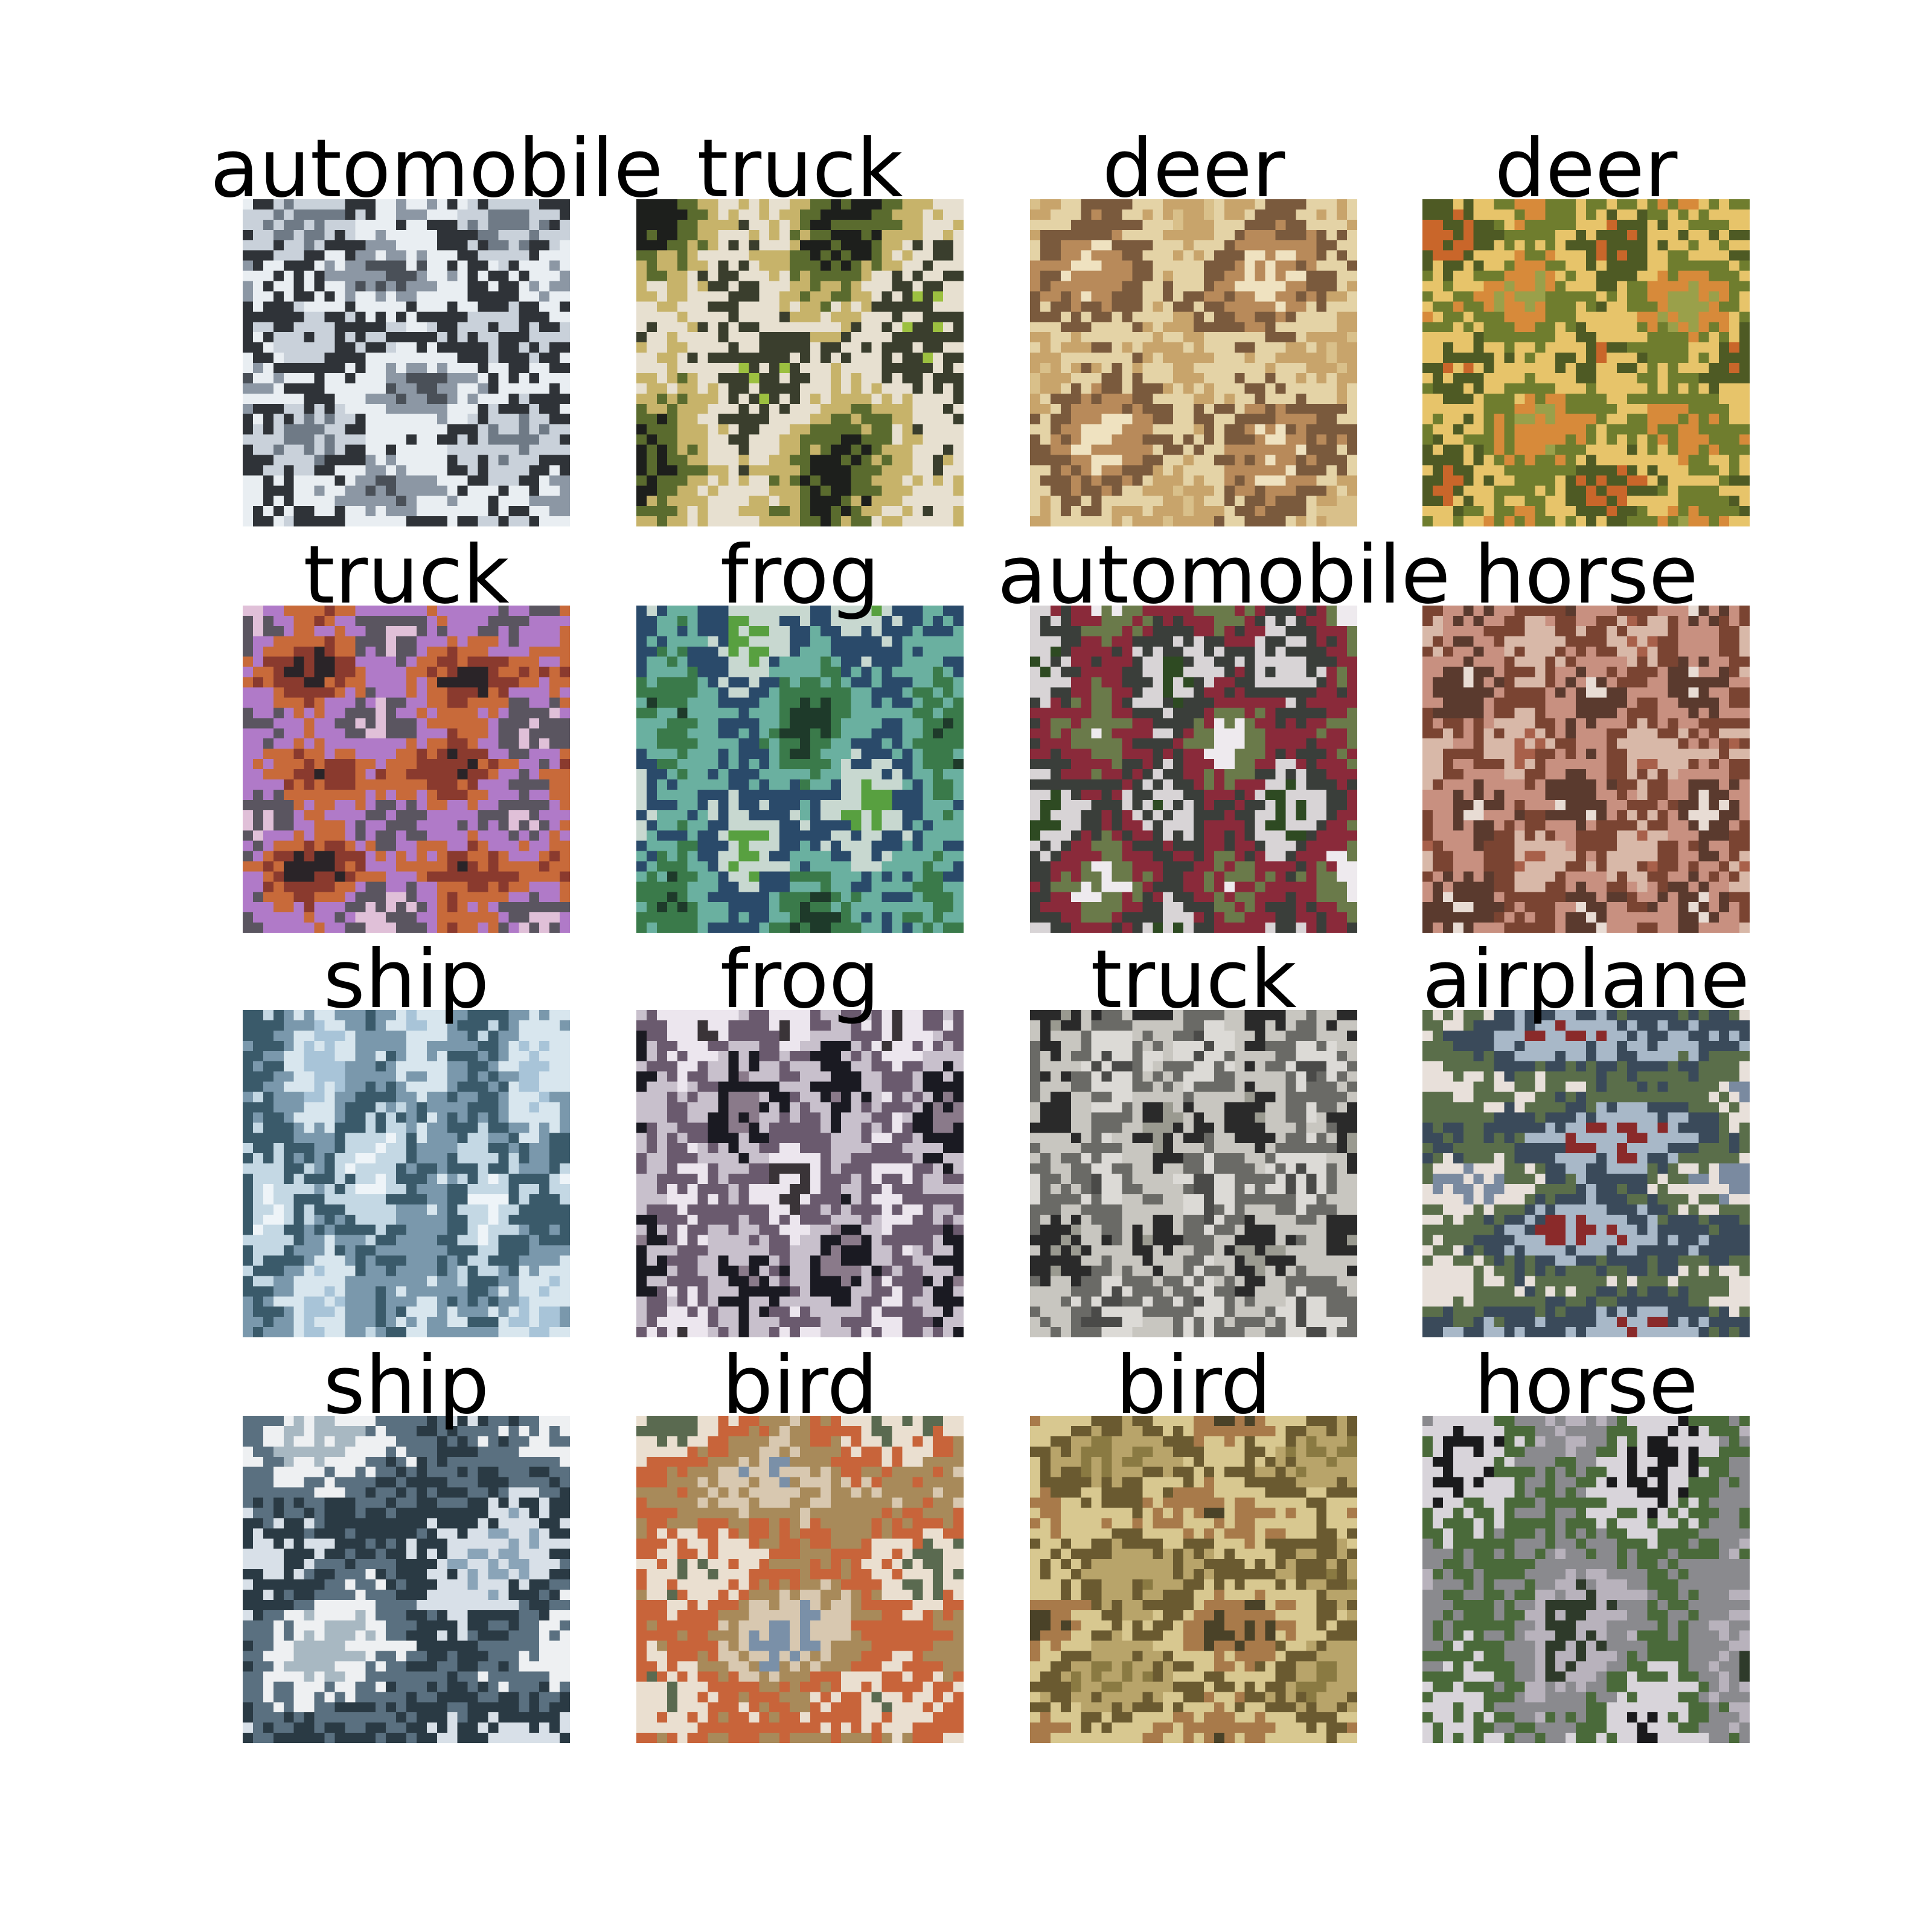  Describe the element at coordinates (1586, 980) in the screenshot. I see `sample-label: airplane` at that location.